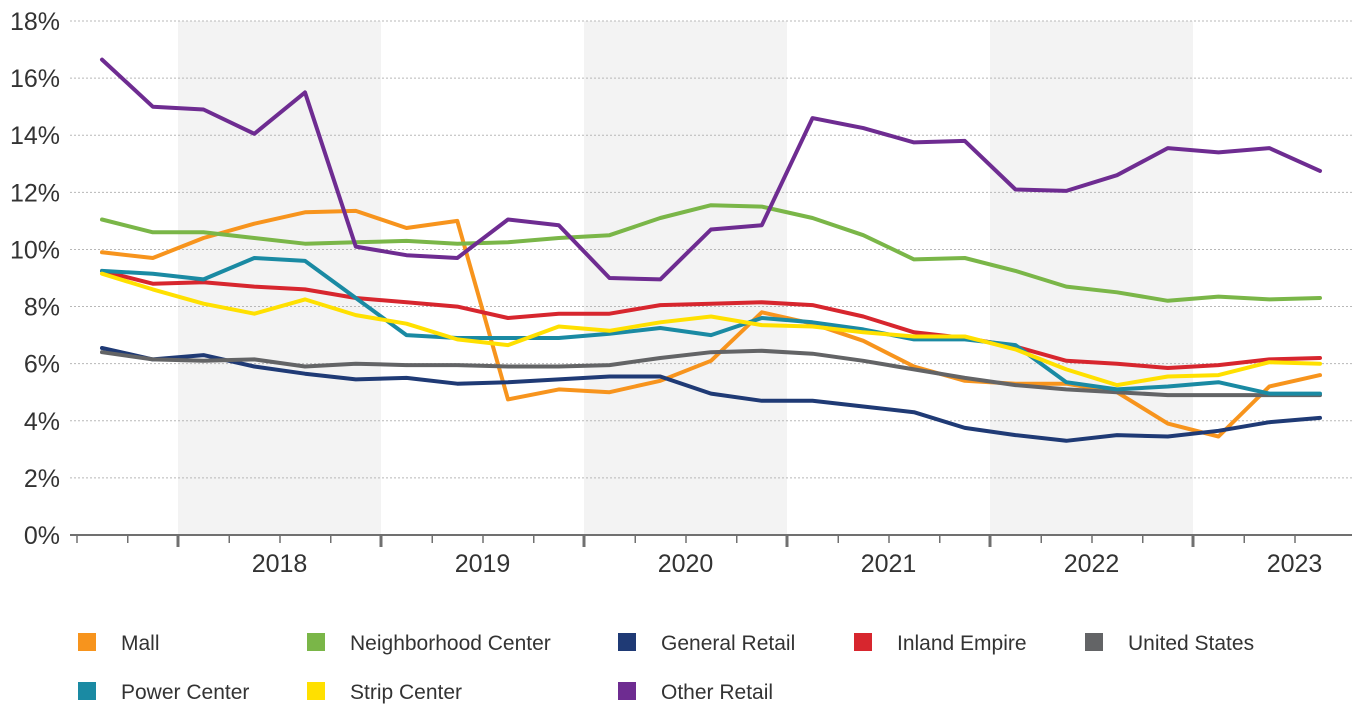 The image size is (1364, 707). I want to click on legend-swatch-neighborhood-center, so click(316, 642).